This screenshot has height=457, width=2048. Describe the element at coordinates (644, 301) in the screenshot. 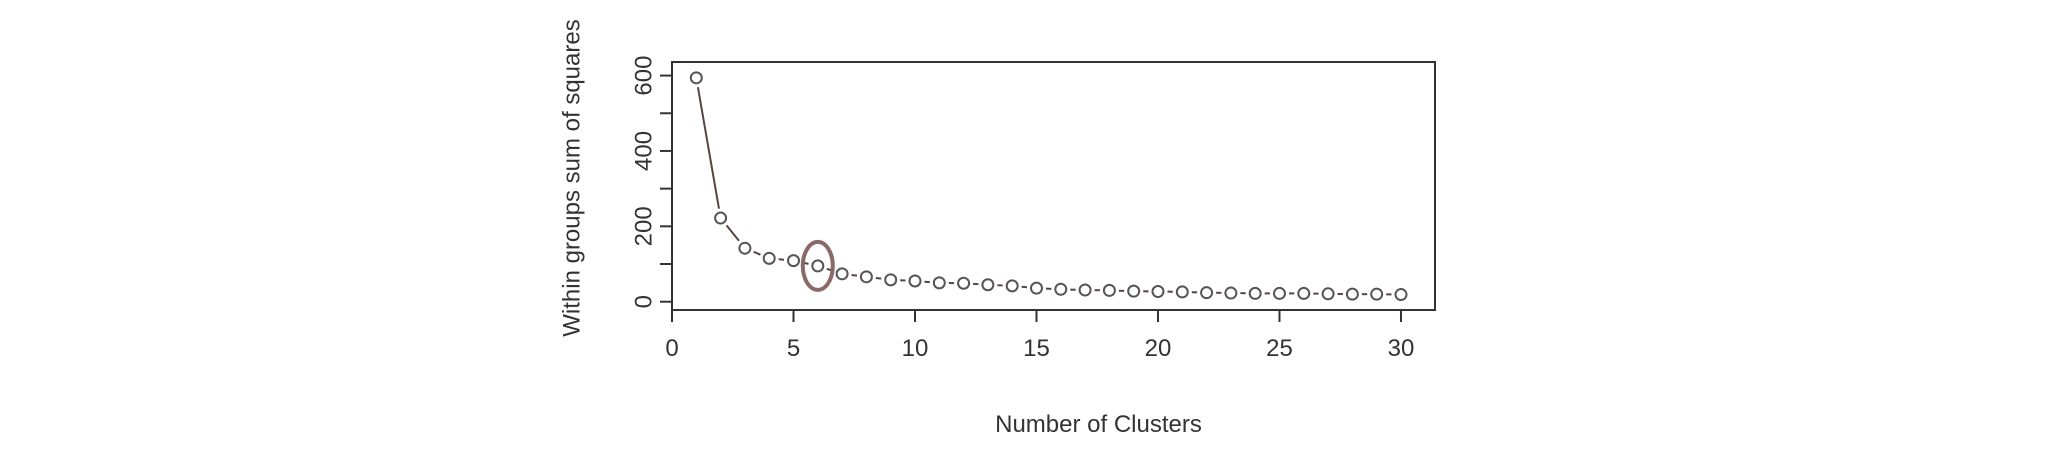

I see `y-tick-label: 0` at that location.